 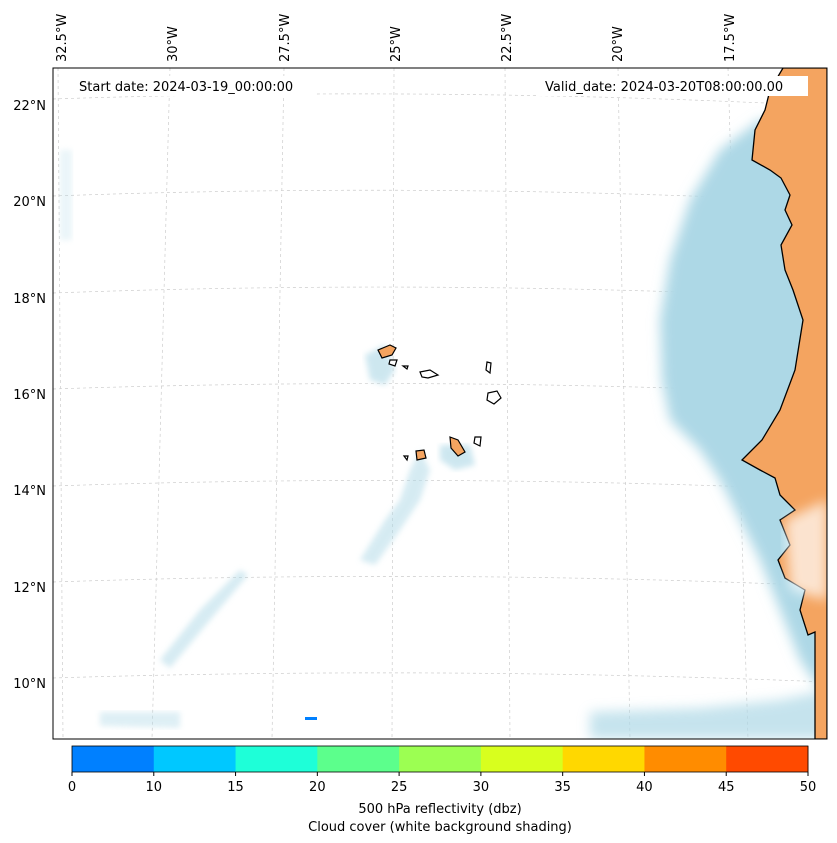 What do you see at coordinates (730, 38) in the screenshot?
I see `lon-label: 17.5°W` at bounding box center [730, 38].